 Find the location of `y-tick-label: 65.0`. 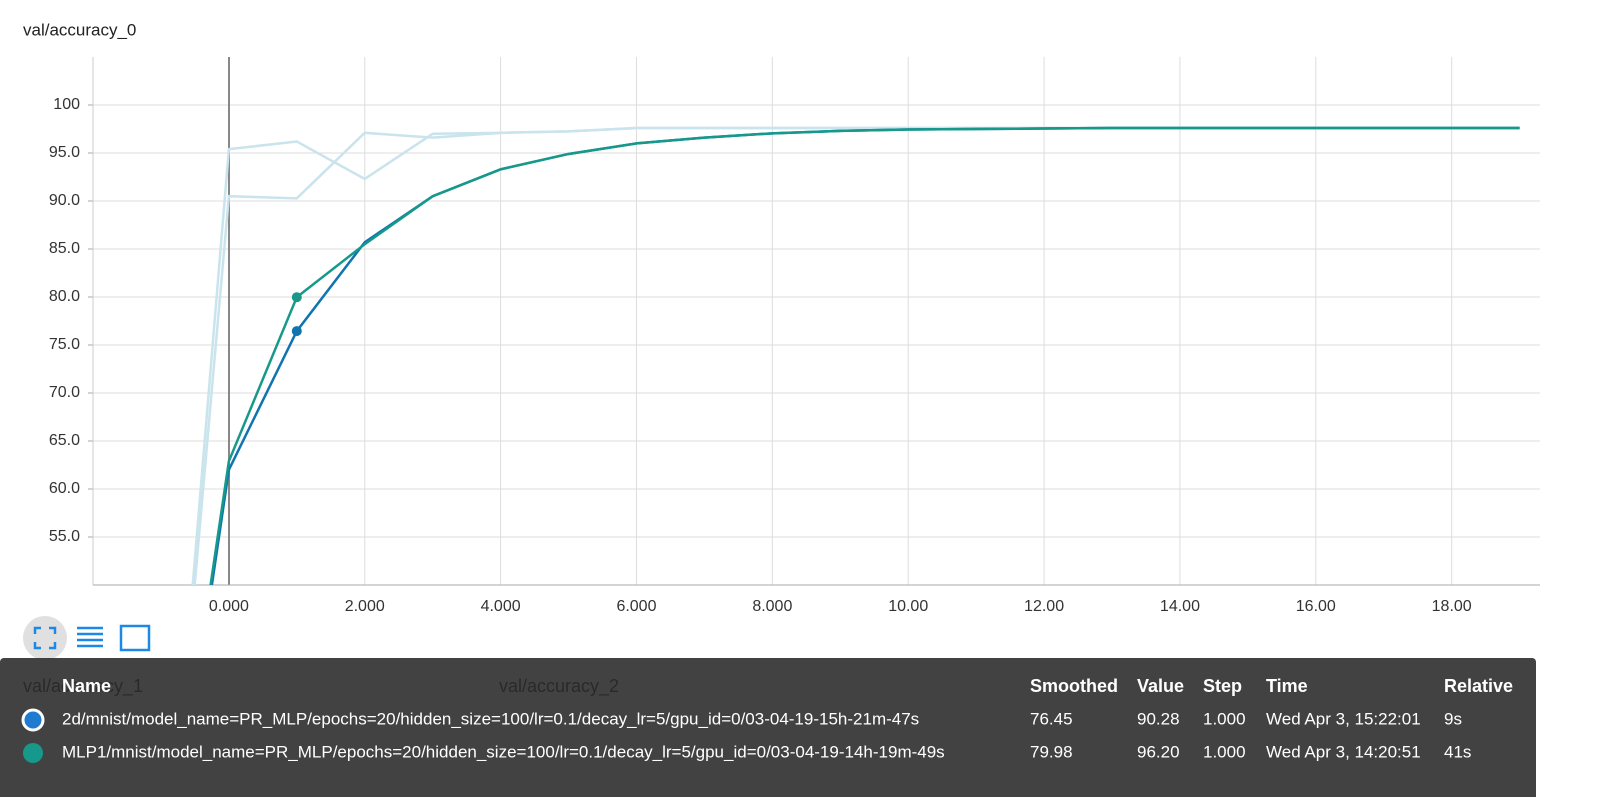

y-tick-label: 65.0 is located at coordinates (64, 440).